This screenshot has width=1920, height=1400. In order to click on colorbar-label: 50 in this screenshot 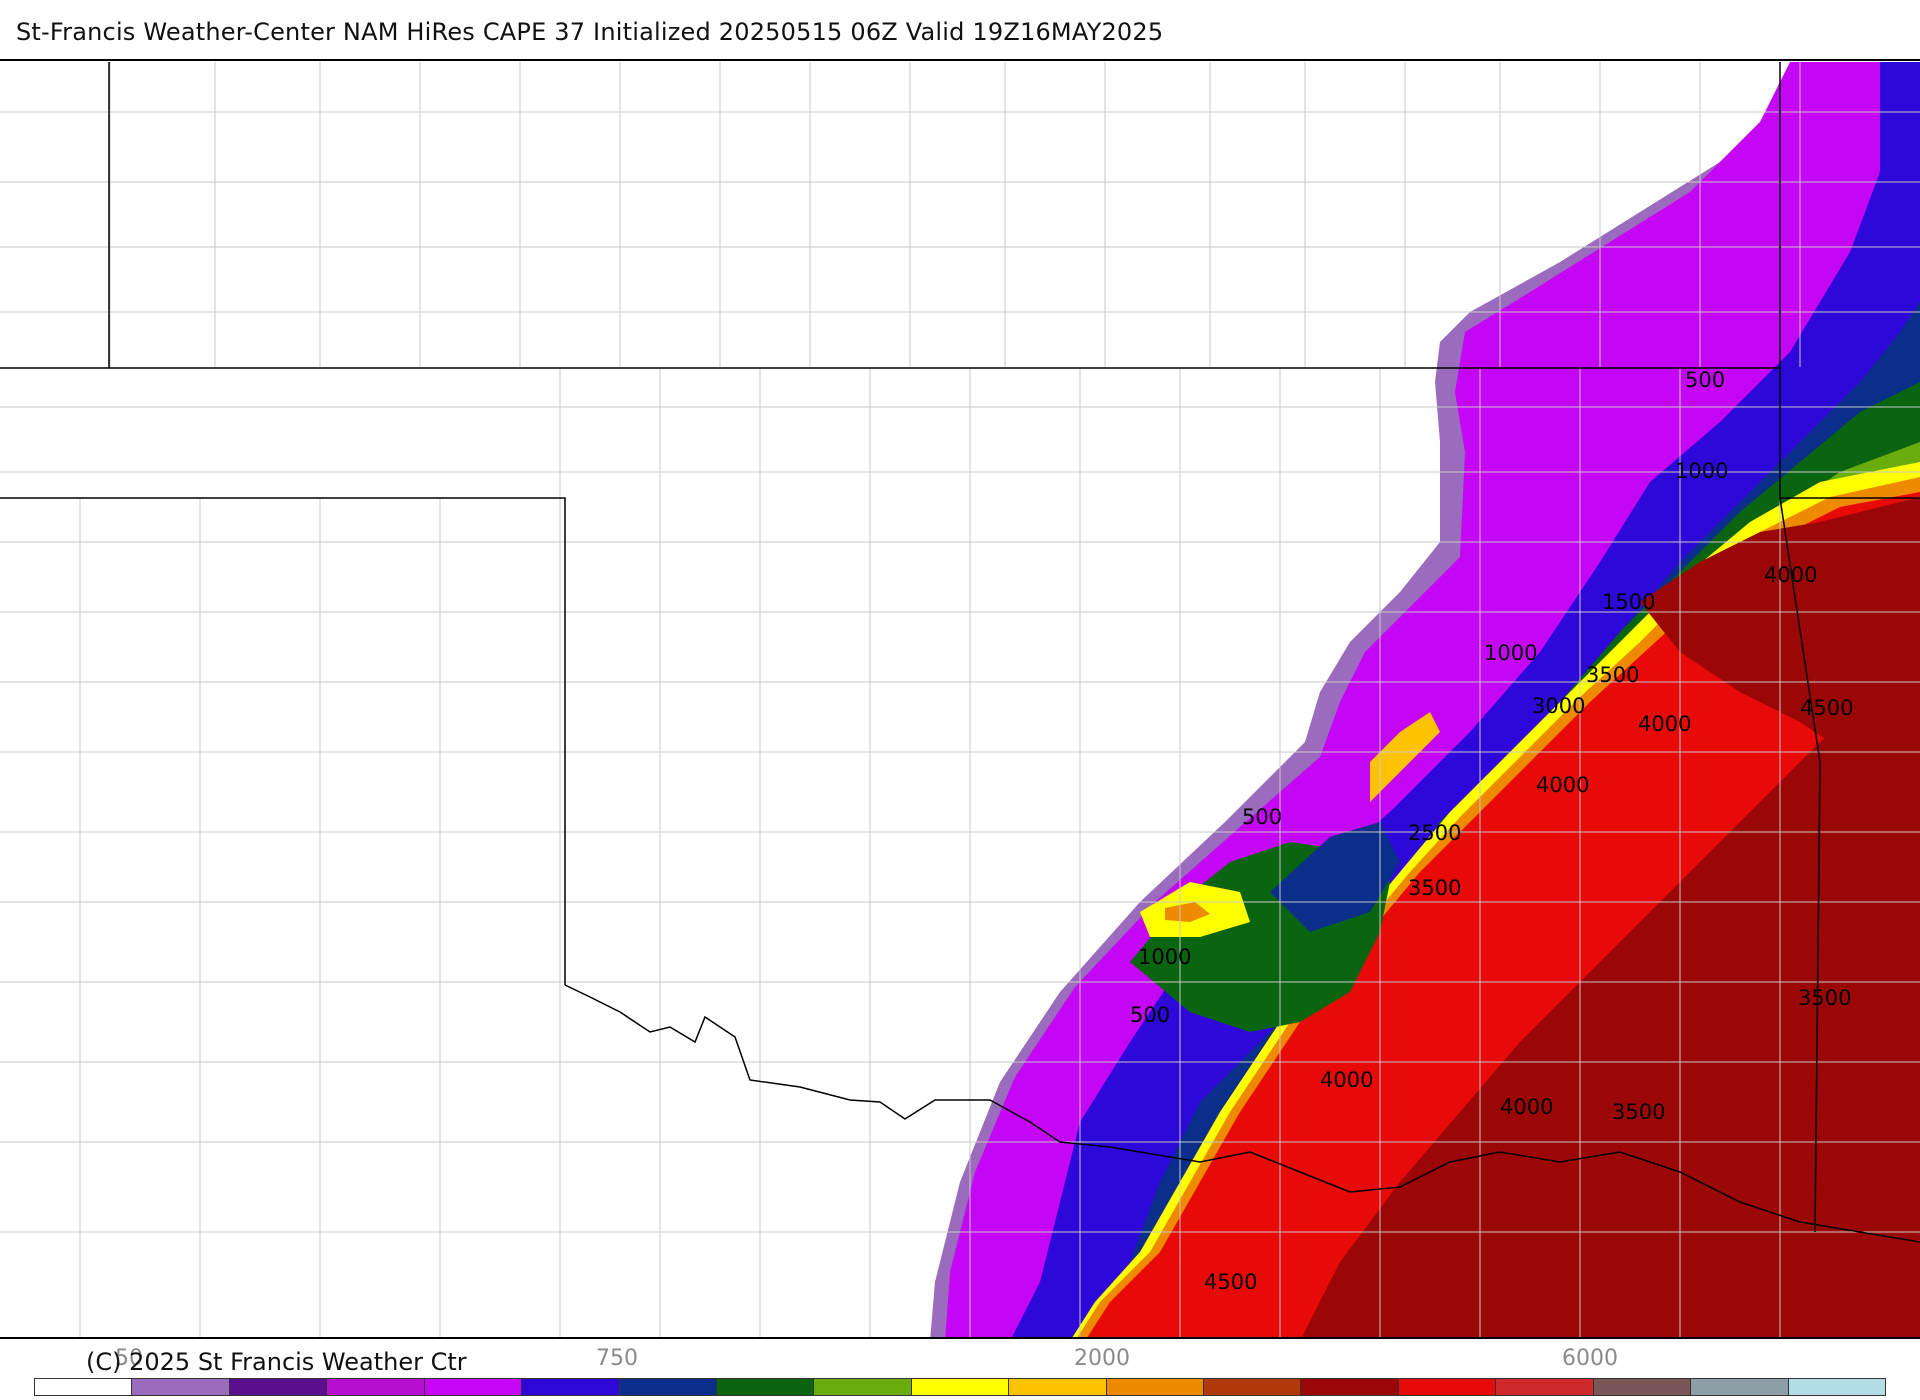, I will do `click(129, 1358)`.